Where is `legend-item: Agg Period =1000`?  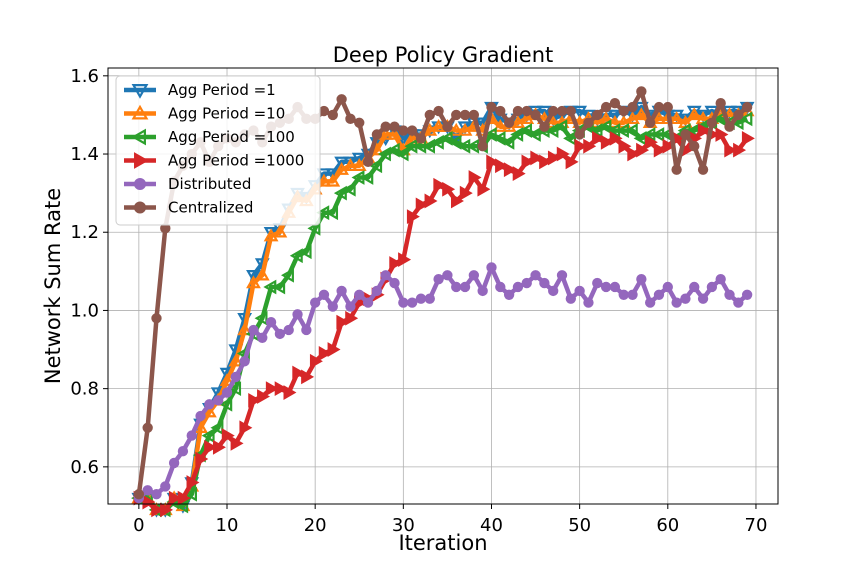
legend-item: Agg Period =1000 is located at coordinates (214, 161).